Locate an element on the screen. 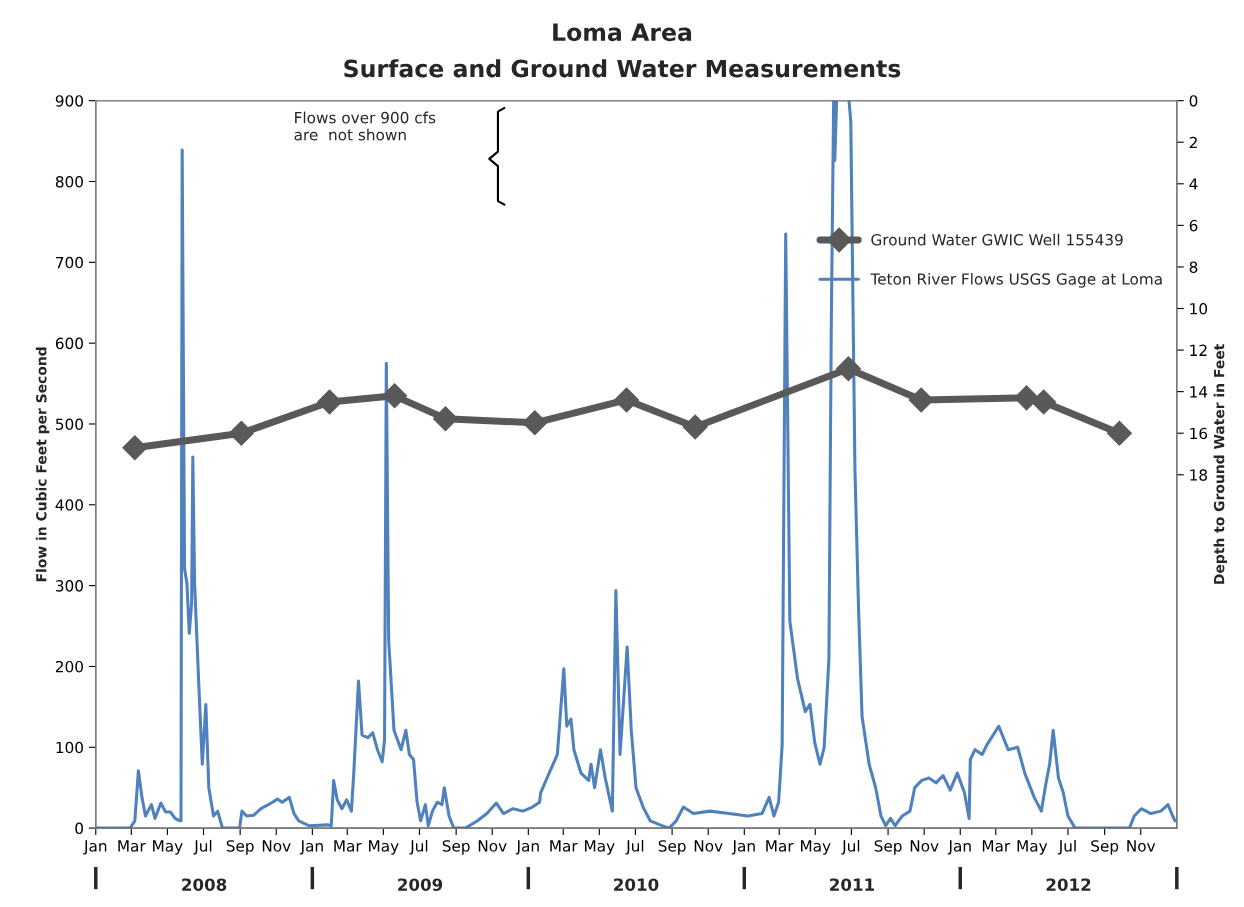 This screenshot has height=907, width=1244. x2-tick-label: 2011 is located at coordinates (852, 884).